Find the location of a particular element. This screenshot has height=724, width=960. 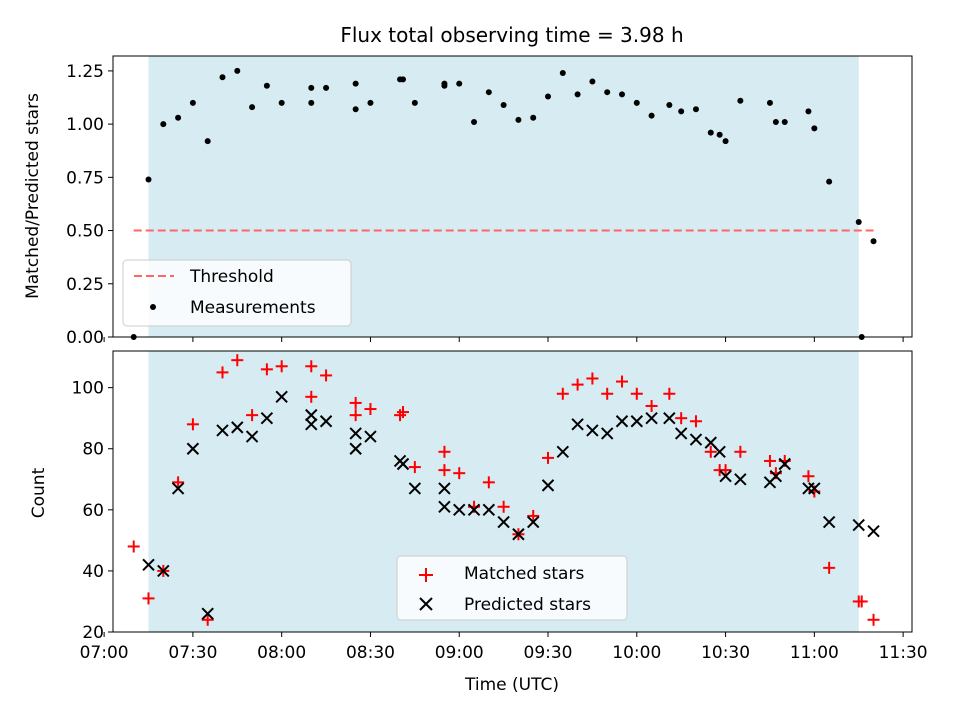

y-tick-label: 1.25 is located at coordinates (85, 72).